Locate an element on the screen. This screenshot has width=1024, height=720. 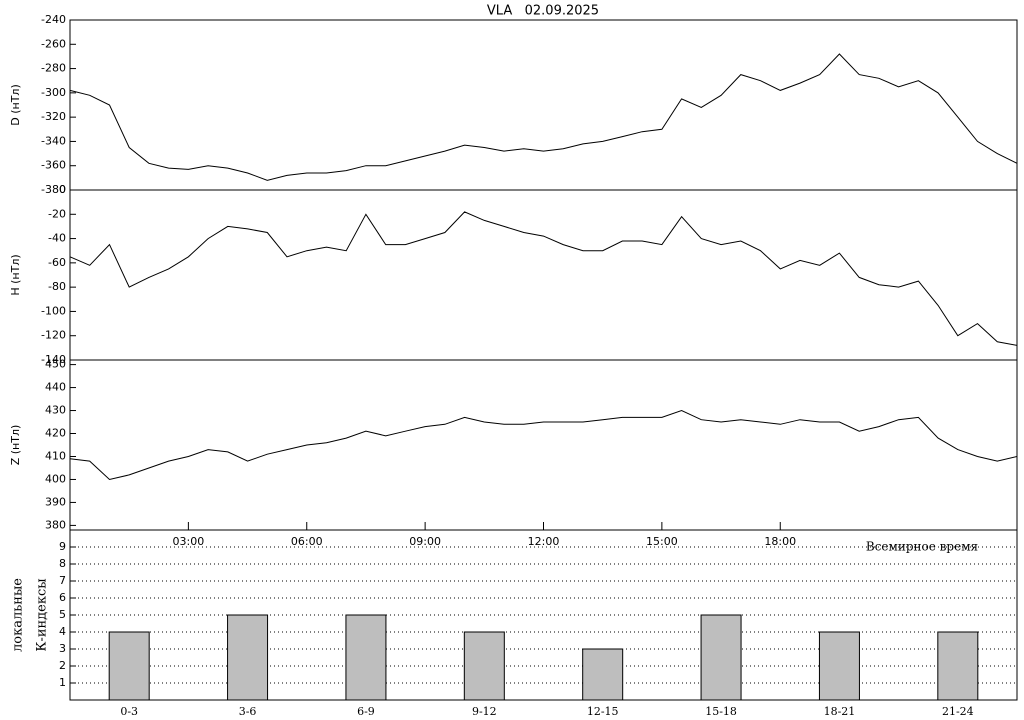
x-tick-label: 9-12 is located at coordinates (484, 711).